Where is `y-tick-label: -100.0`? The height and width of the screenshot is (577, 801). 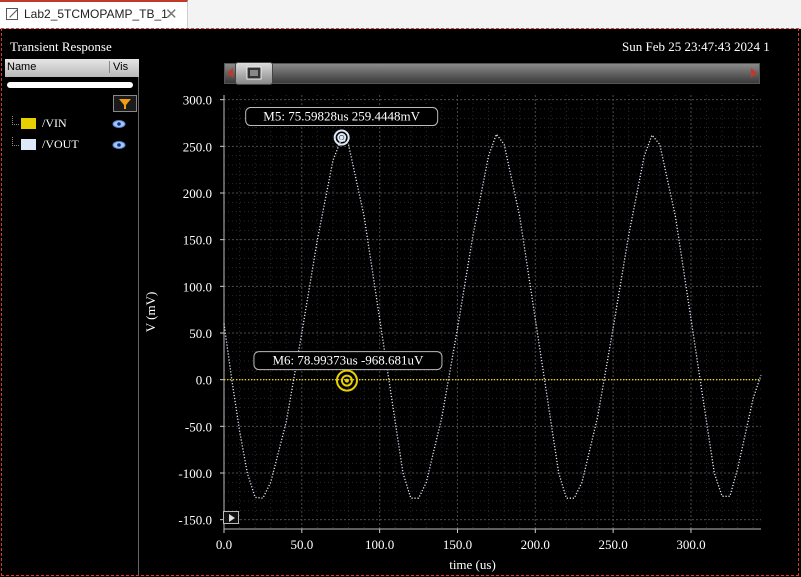
y-tick-label: -100.0 is located at coordinates (195, 473).